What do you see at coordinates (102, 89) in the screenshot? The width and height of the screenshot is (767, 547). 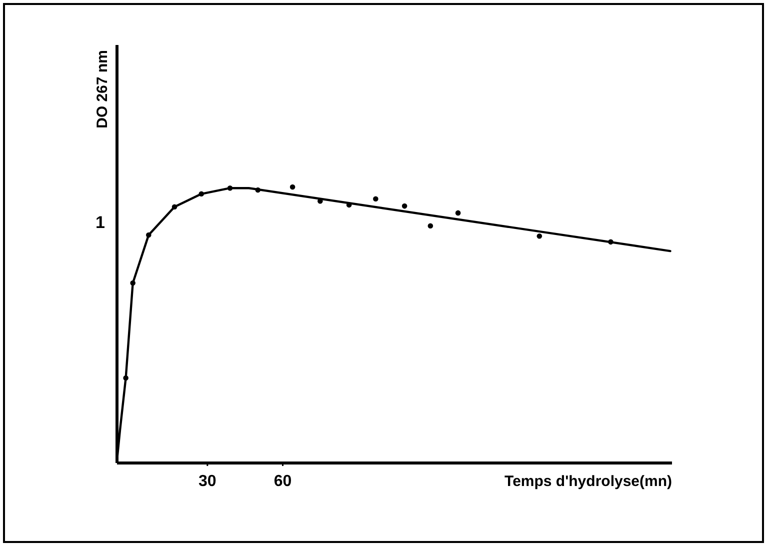 I see `y-axis-title: DO 267 nm` at bounding box center [102, 89].